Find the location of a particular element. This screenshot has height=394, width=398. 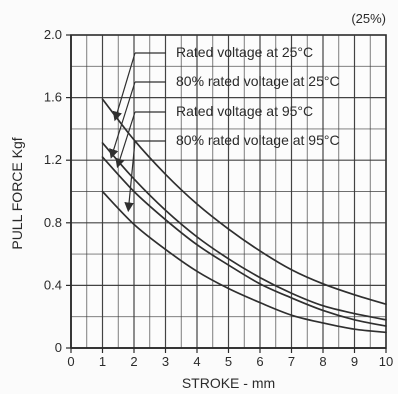

x-tick-label: 3 is located at coordinates (165, 361).